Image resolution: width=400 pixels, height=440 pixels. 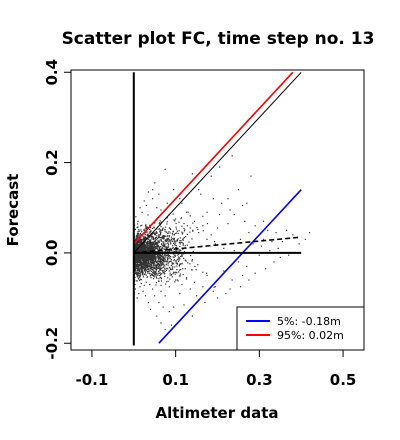 What do you see at coordinates (52, 72) in the screenshot?
I see `y-tick-label: 0.4` at bounding box center [52, 72].